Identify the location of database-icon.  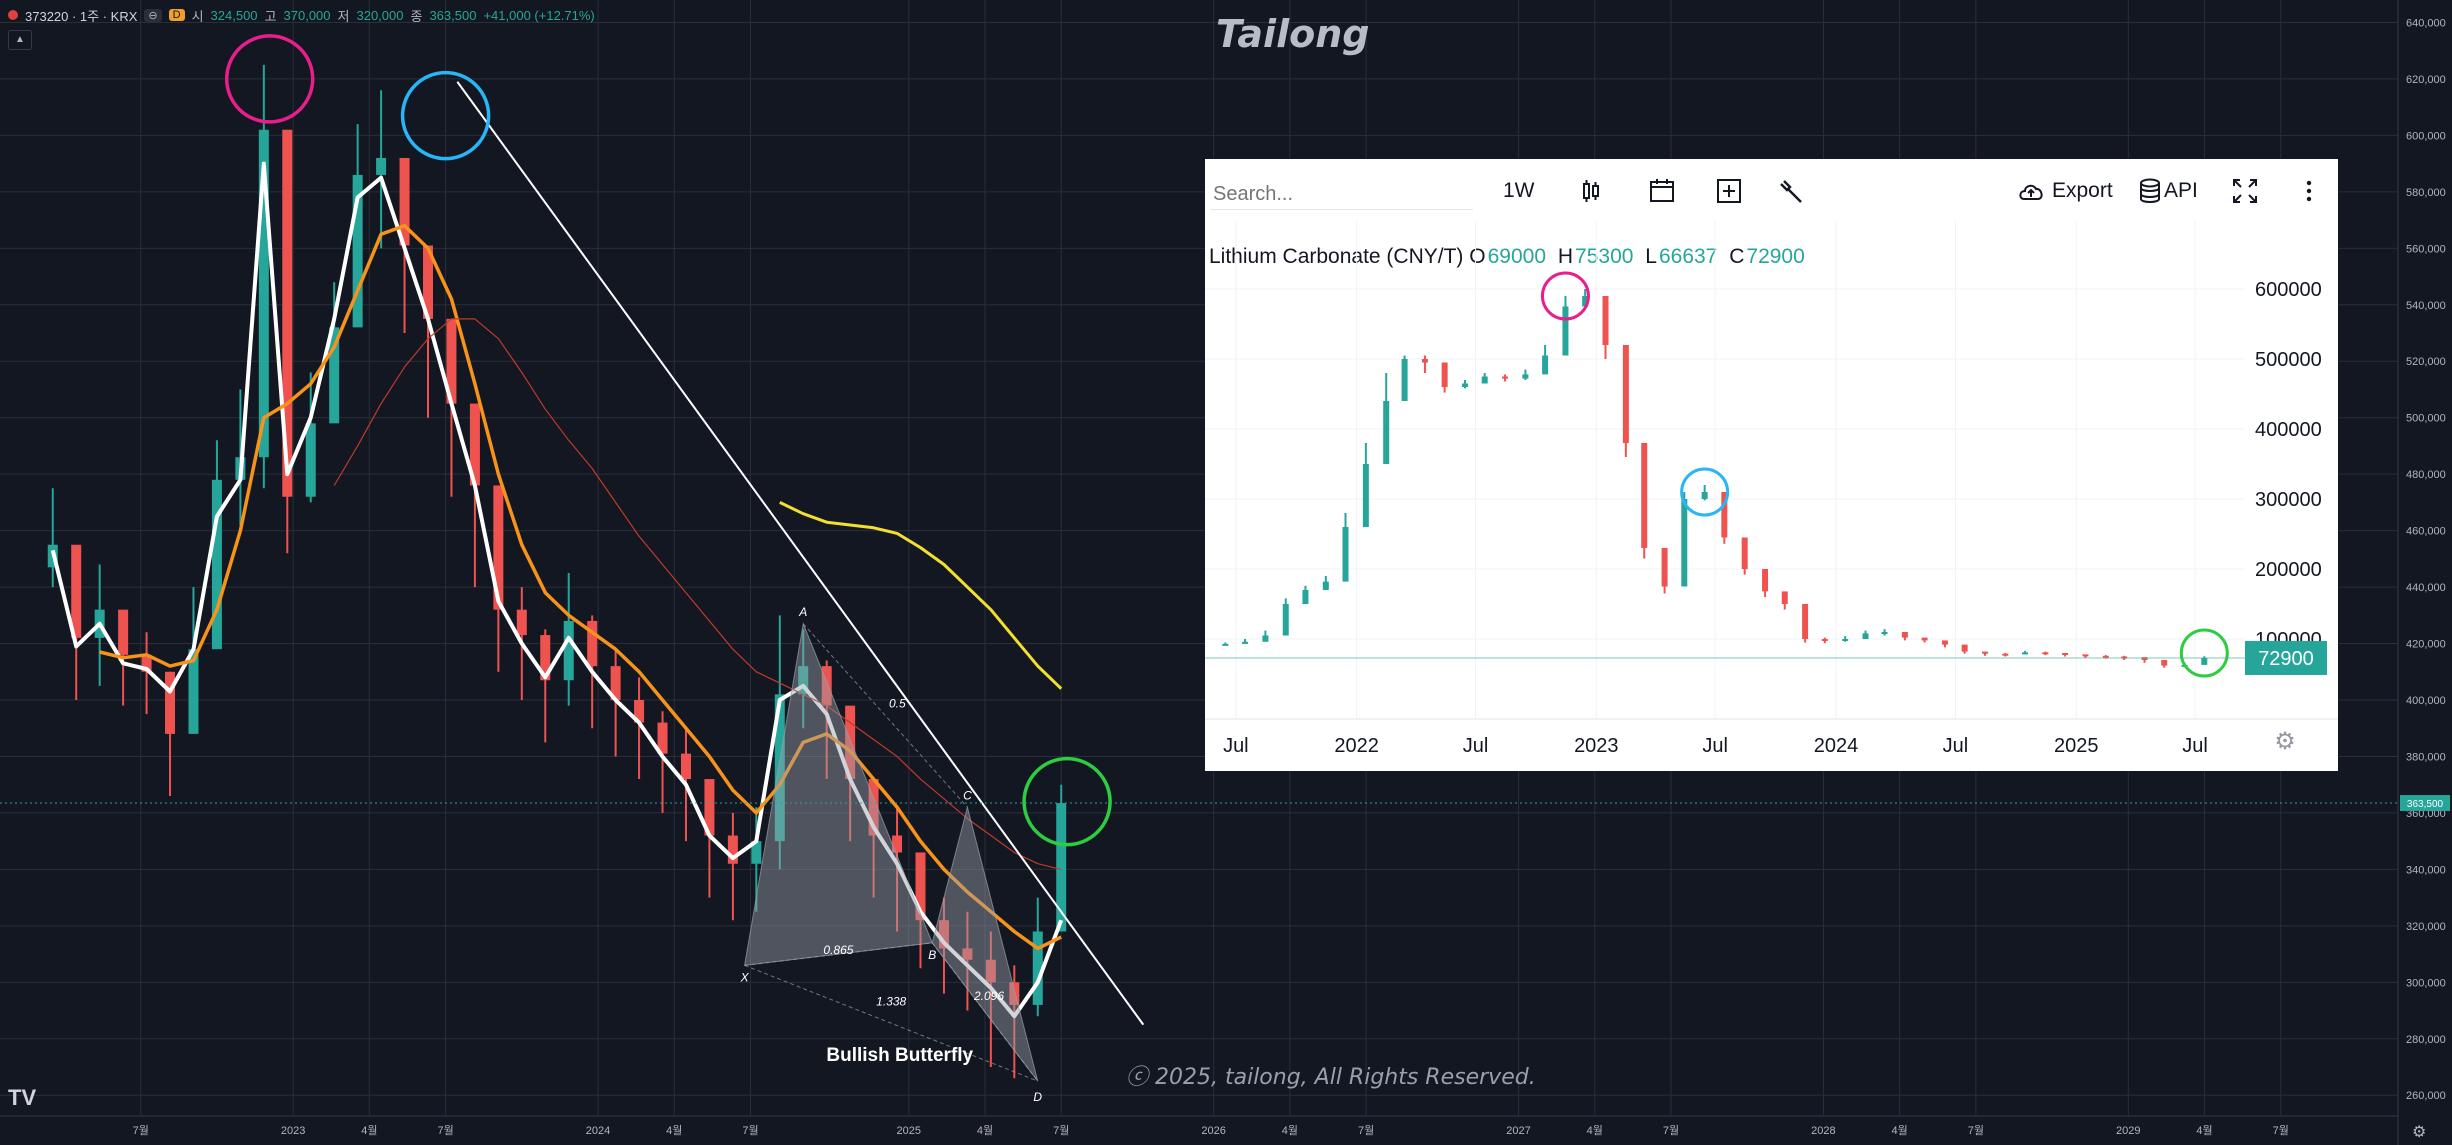
(2150, 191).